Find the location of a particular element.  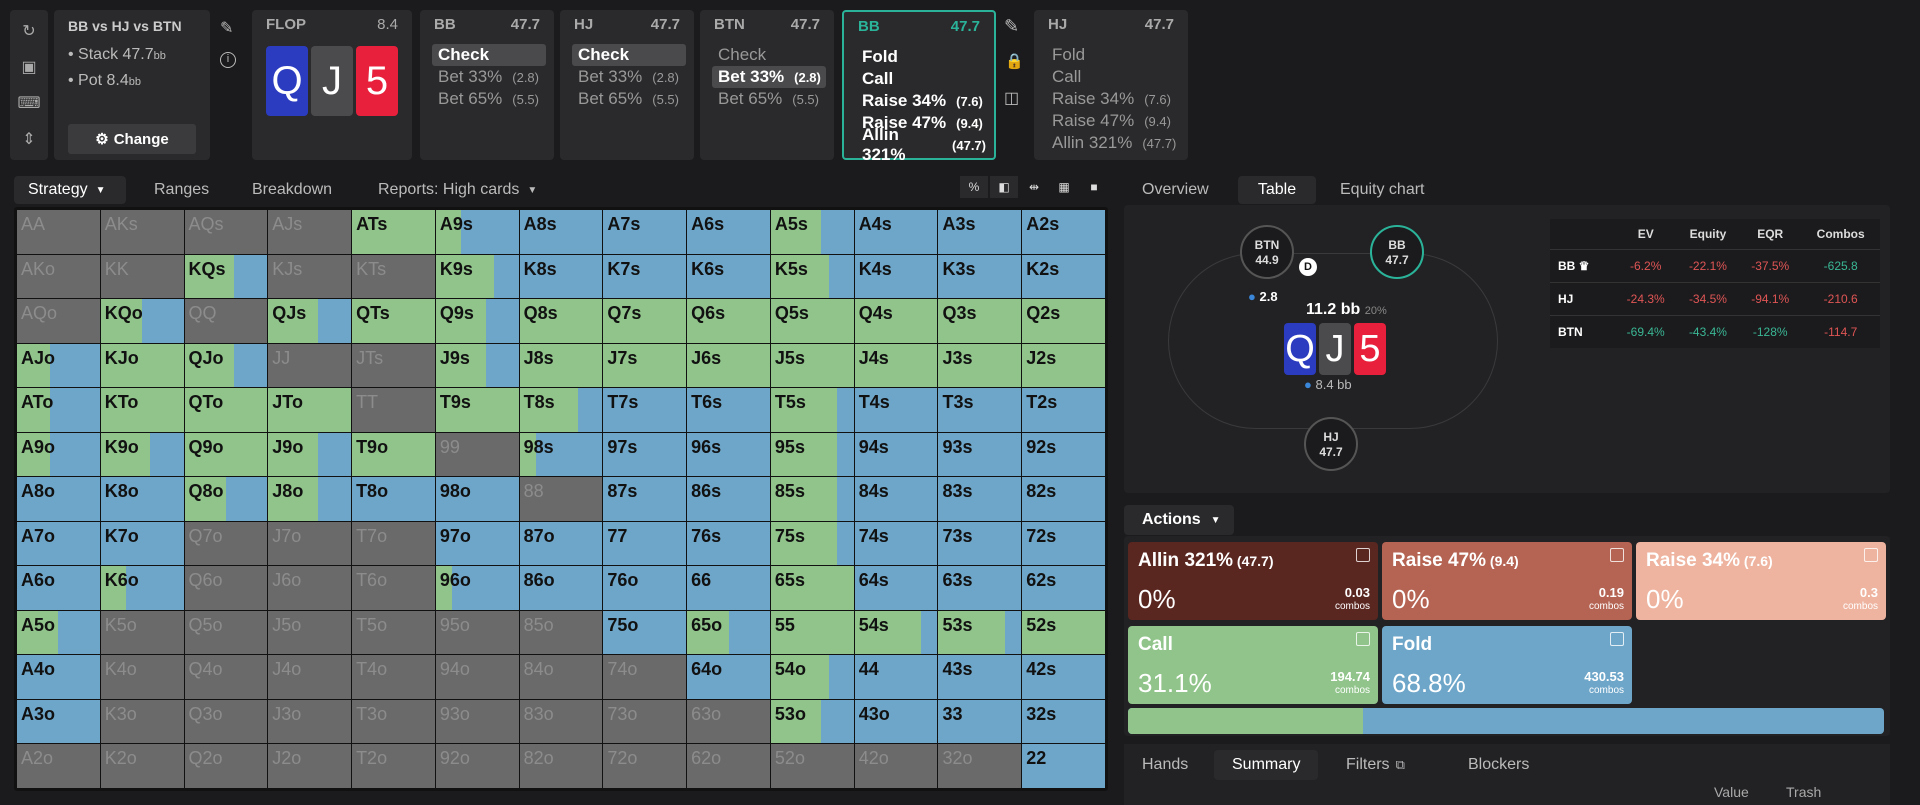

hand-cell: 95s is located at coordinates (812, 454).